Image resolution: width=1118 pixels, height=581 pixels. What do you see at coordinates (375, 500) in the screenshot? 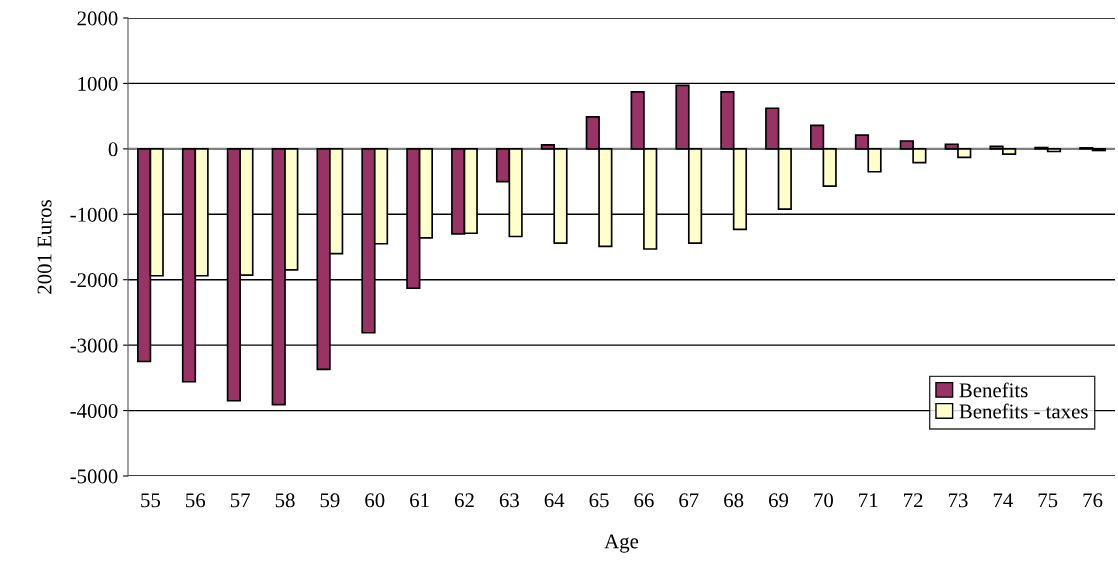
I see `x-tick-label: 60` at bounding box center [375, 500].